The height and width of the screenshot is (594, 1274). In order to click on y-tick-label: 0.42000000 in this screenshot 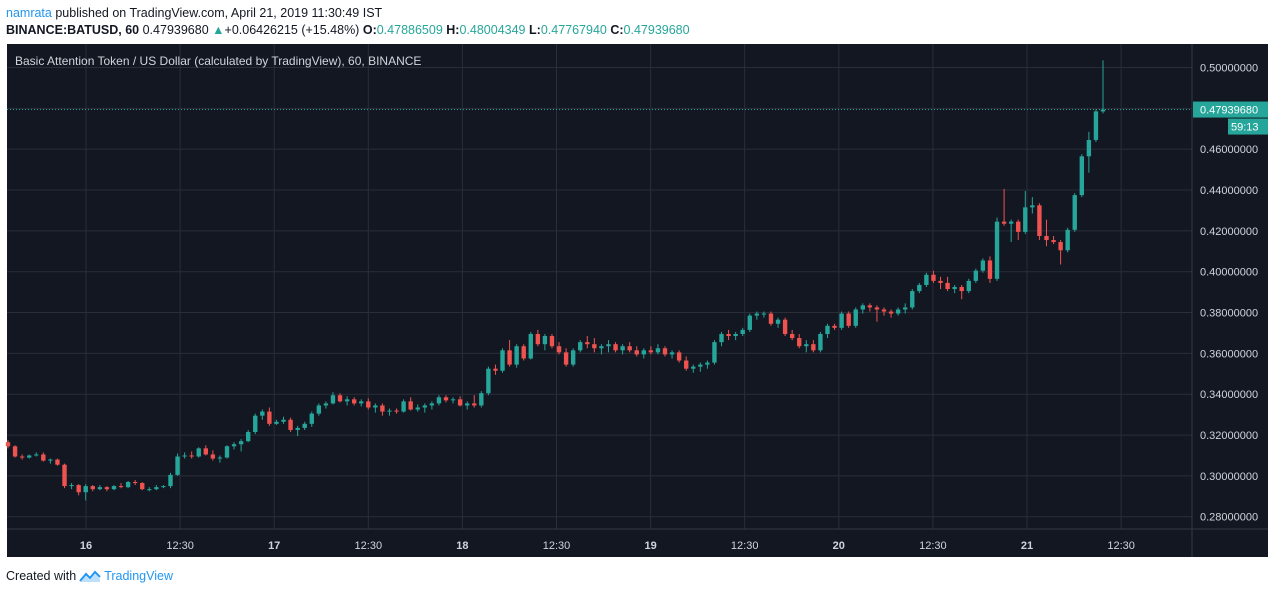, I will do `click(1229, 232)`.